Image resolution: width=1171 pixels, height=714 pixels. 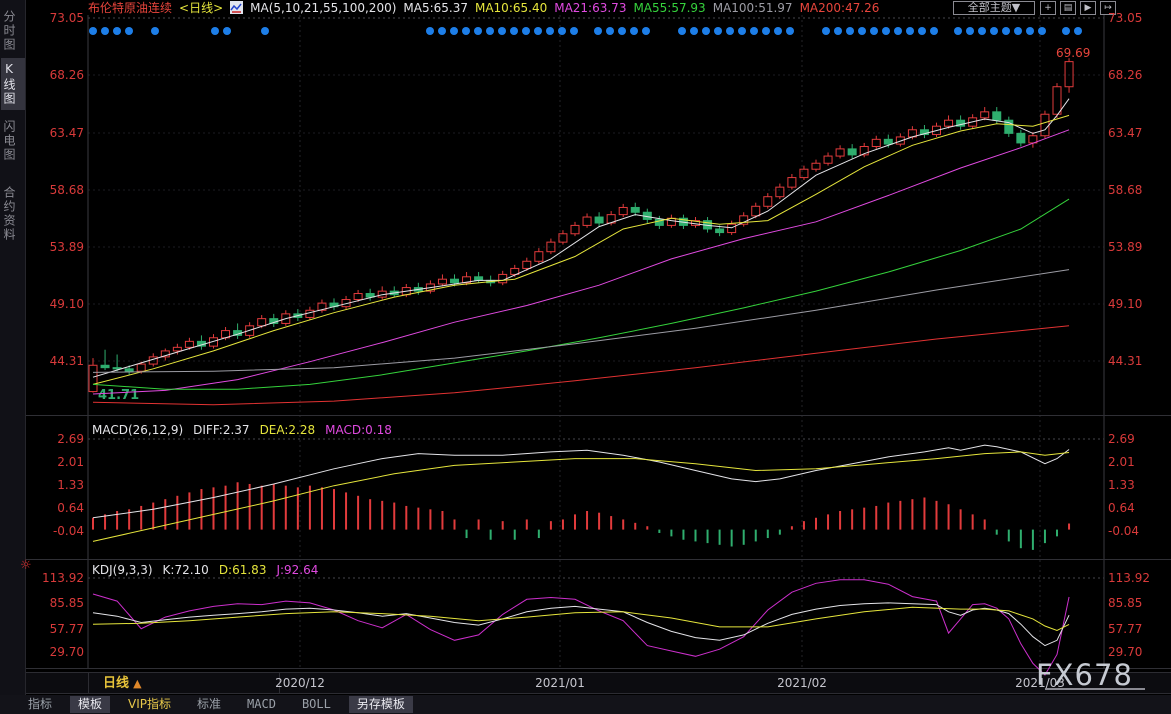 I want to click on vip-indicators-button: VIP指标, so click(x=150, y=704).